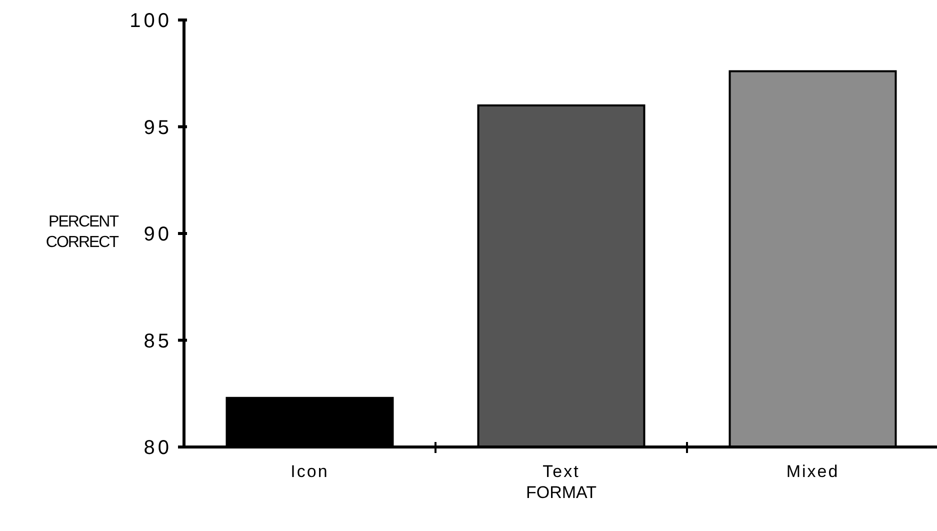  I want to click on x-tick-label: Icon, so click(309, 471).